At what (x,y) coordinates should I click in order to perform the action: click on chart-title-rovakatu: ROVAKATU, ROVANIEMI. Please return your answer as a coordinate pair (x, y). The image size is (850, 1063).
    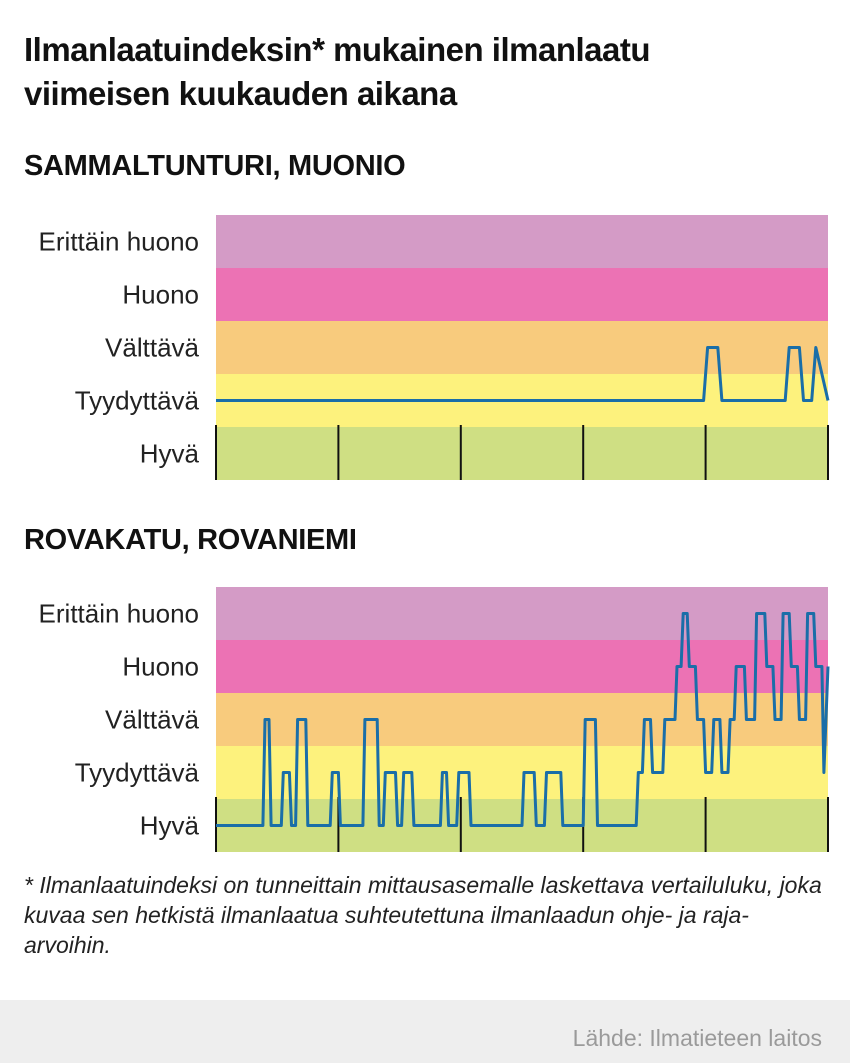
    Looking at the image, I should click on (190, 540).